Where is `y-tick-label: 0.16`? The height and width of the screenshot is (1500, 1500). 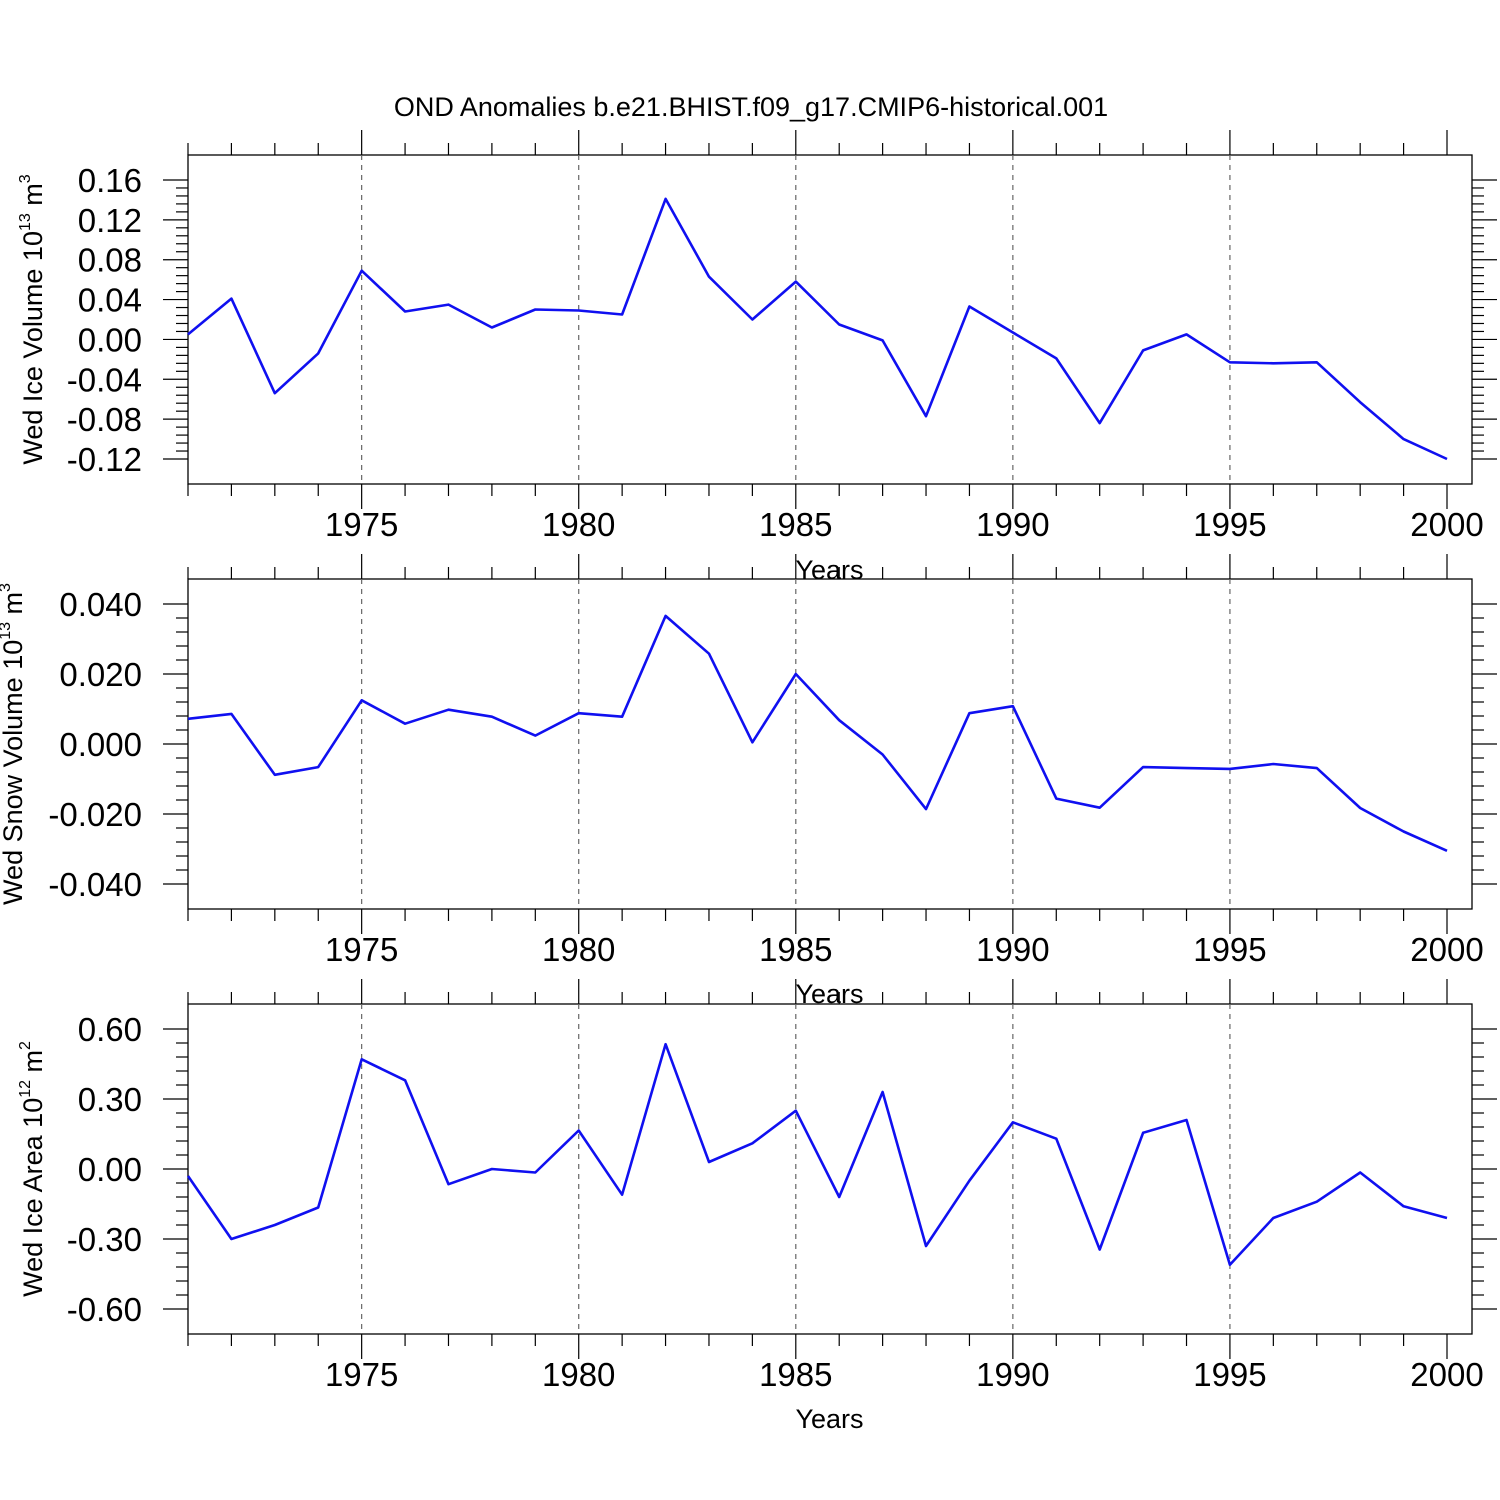
y-tick-label: 0.16 is located at coordinates (110, 180).